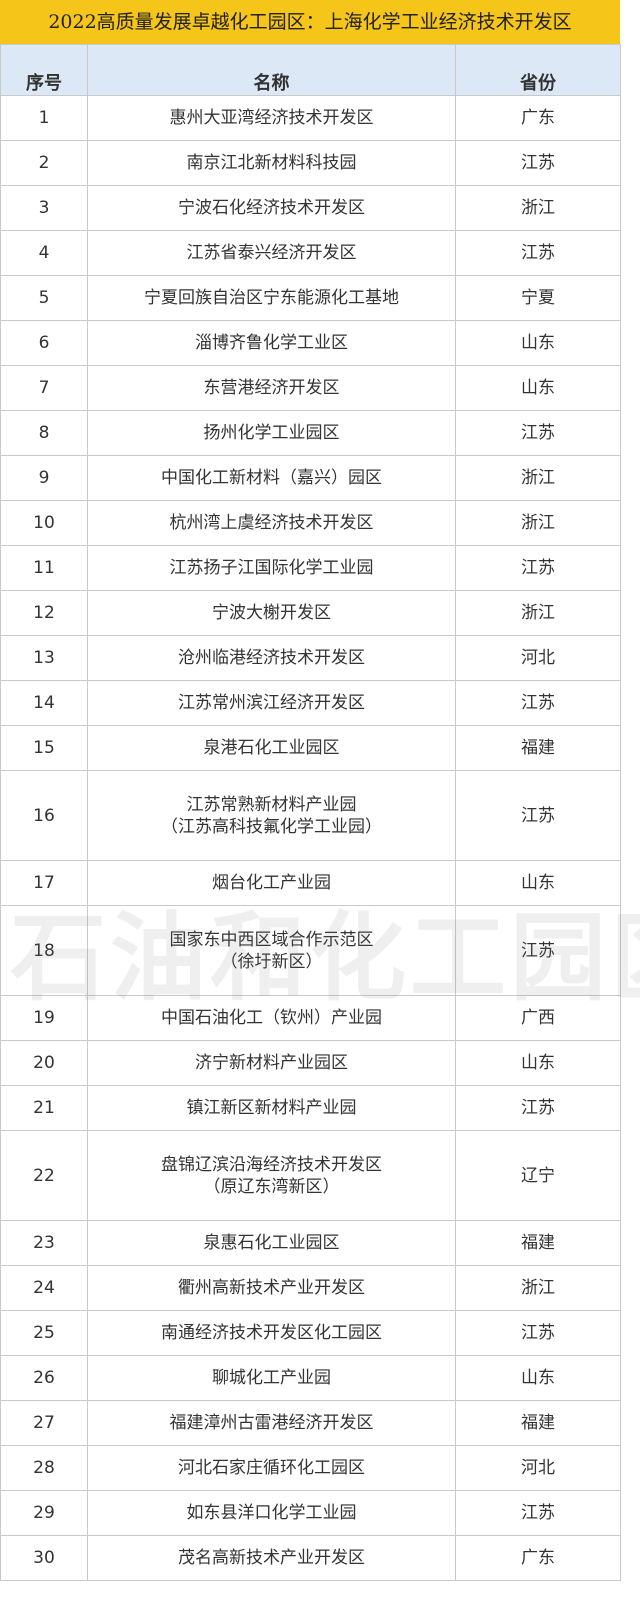  I want to click on row-number: 10, so click(44, 523).